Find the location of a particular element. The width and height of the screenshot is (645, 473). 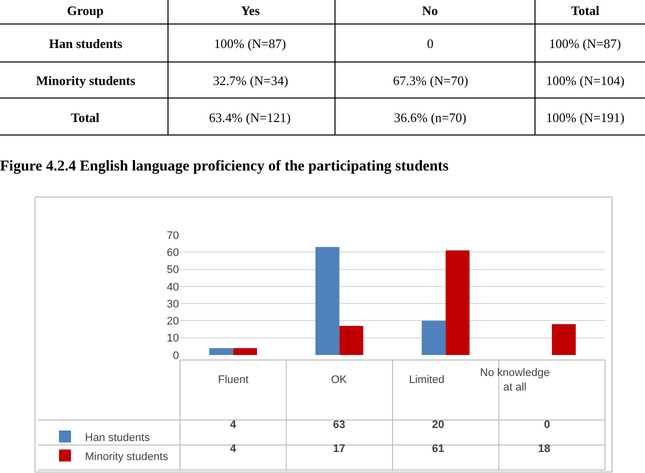

legend-label: Minority students is located at coordinates (127, 456).